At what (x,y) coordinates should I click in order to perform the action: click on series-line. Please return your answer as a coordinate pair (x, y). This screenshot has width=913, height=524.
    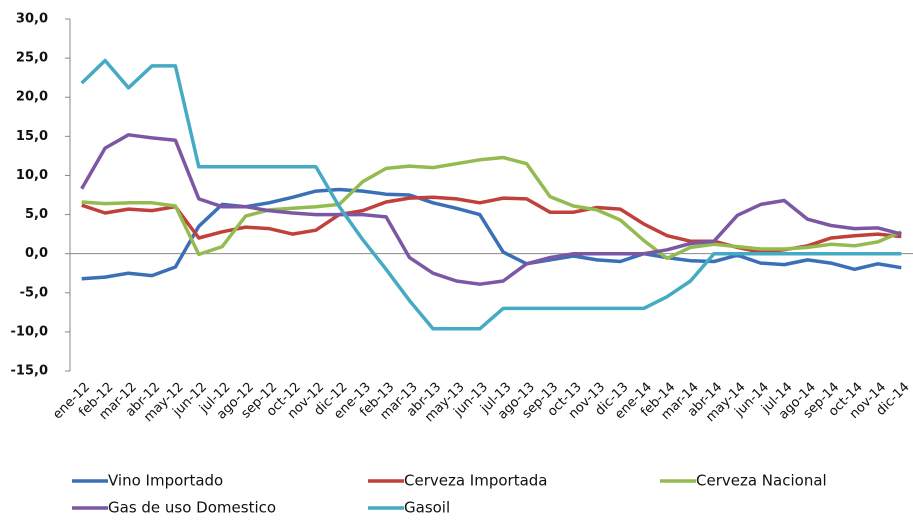
    Looking at the image, I should click on (491, 224).